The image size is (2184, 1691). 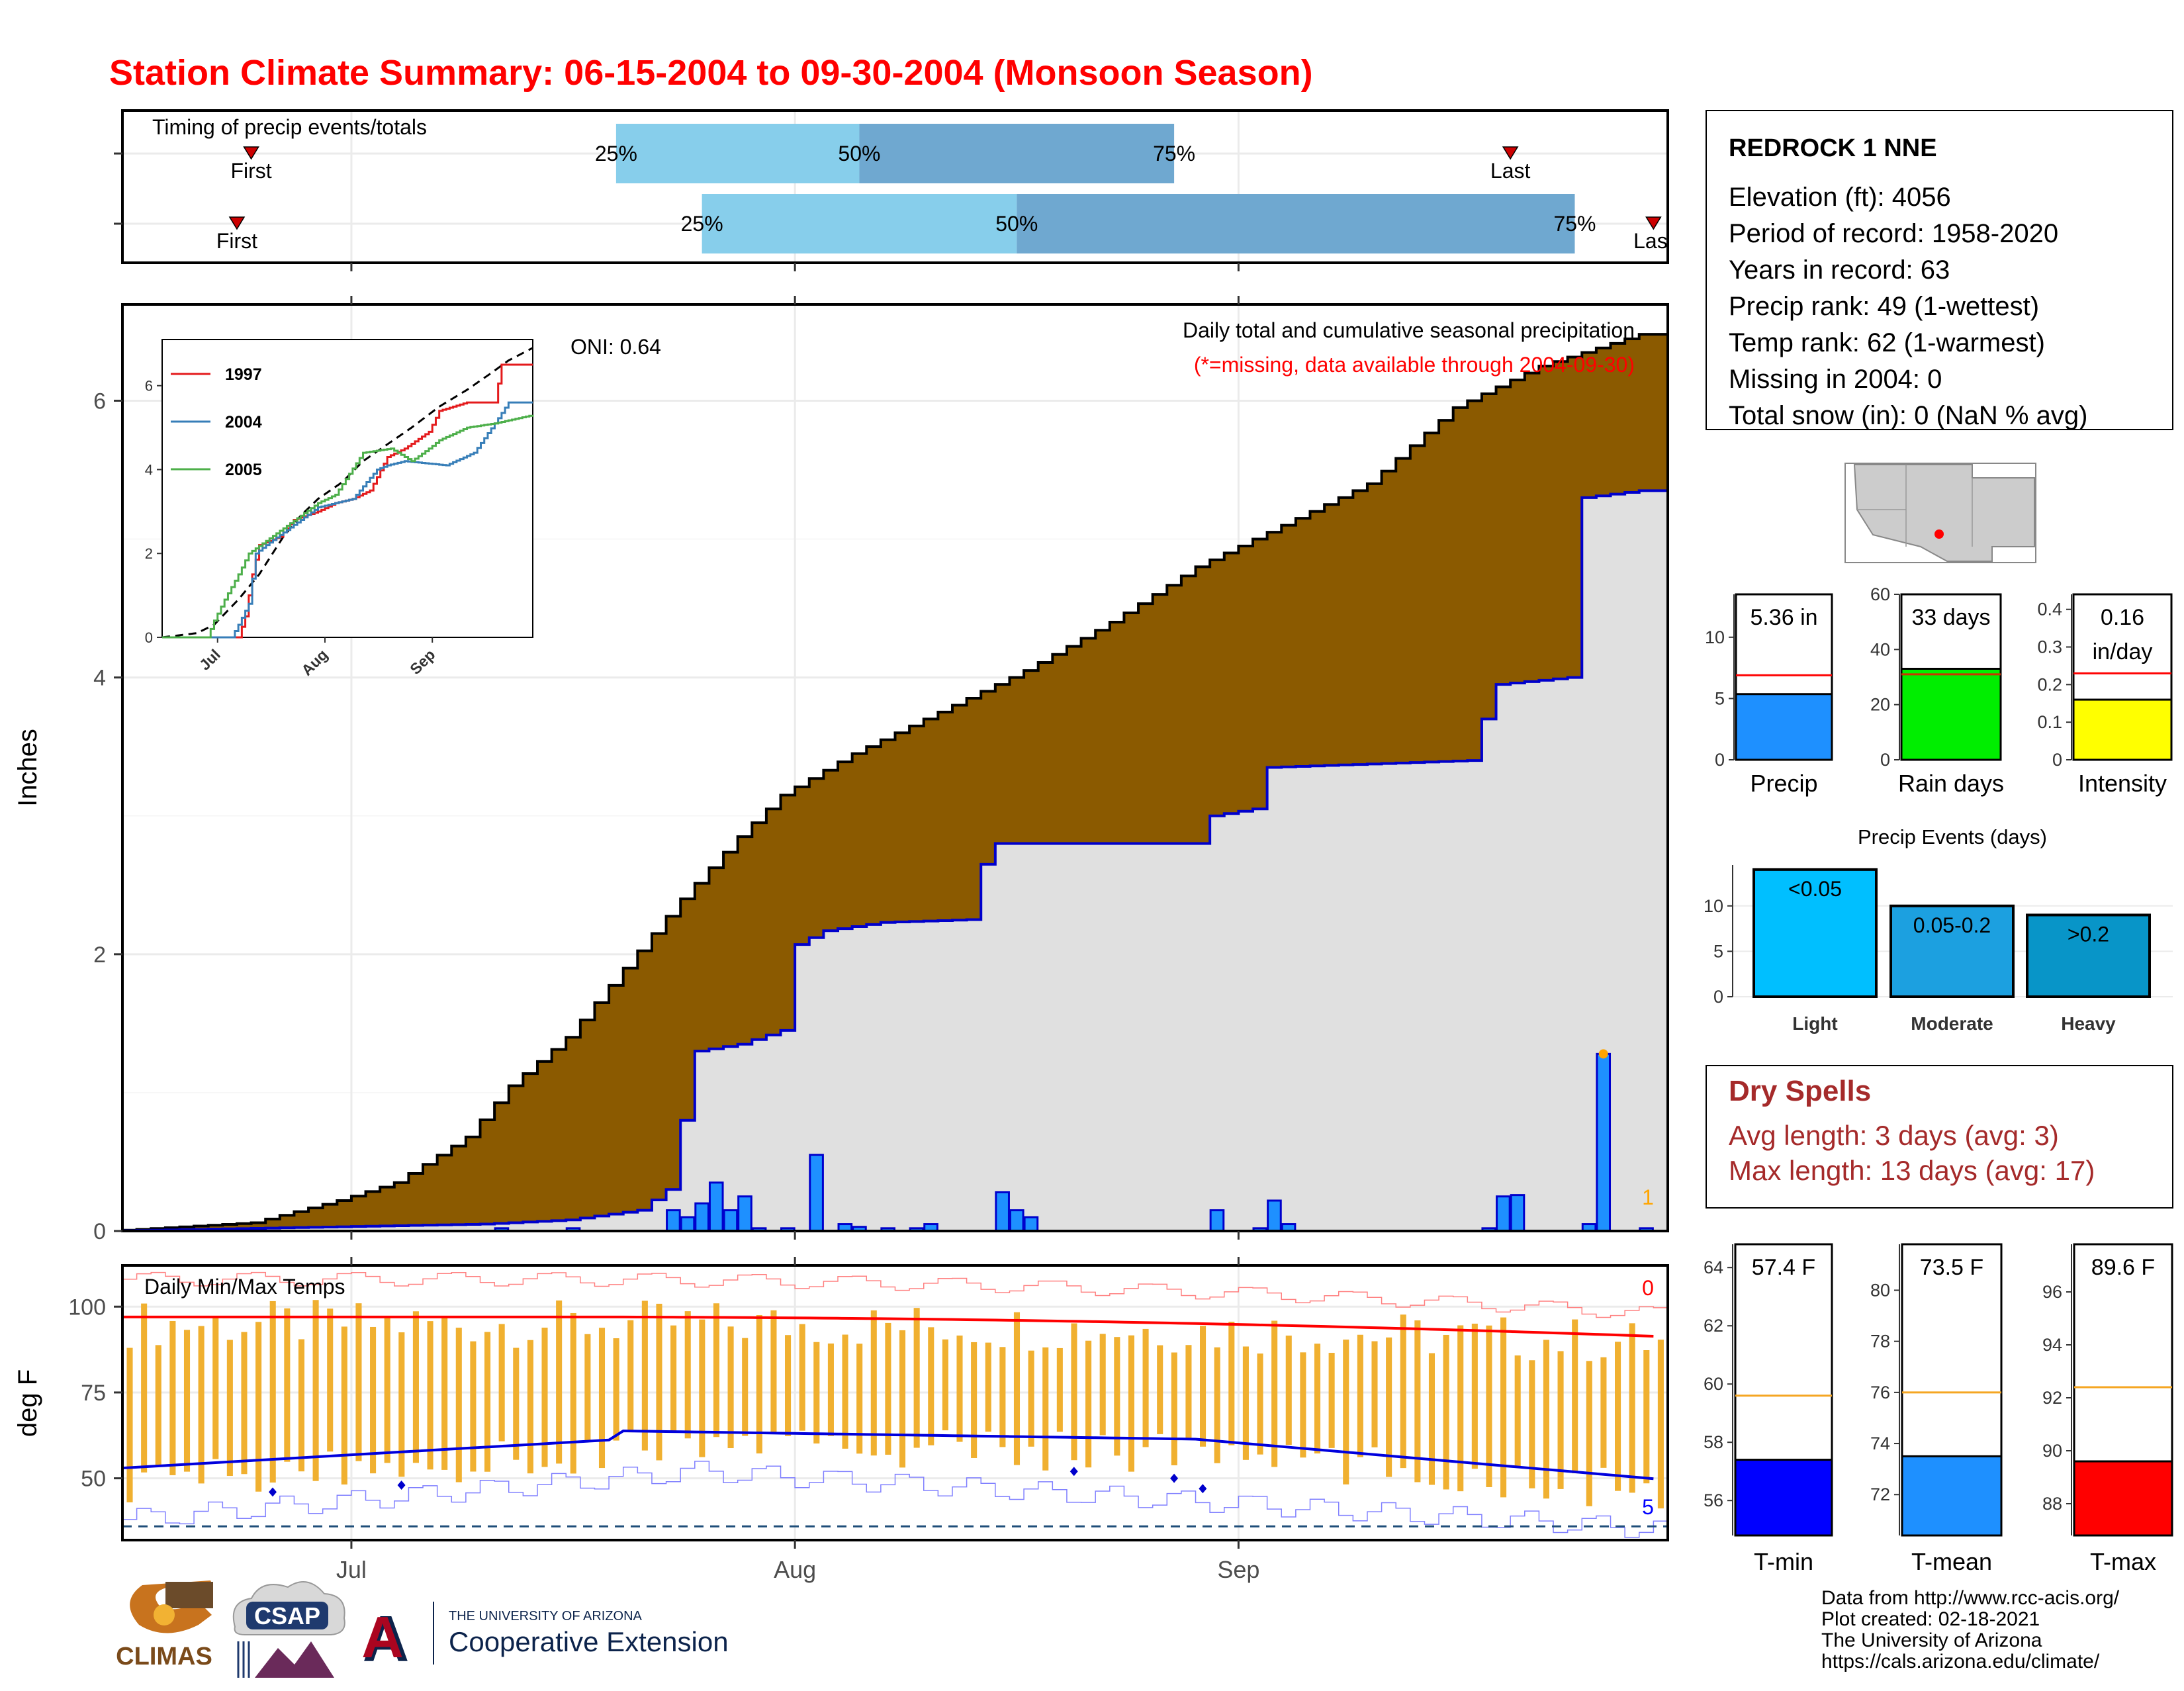 What do you see at coordinates (1887, 342) in the screenshot?
I see `station-info-line: Temp rank: 62 (1-warmest)` at bounding box center [1887, 342].